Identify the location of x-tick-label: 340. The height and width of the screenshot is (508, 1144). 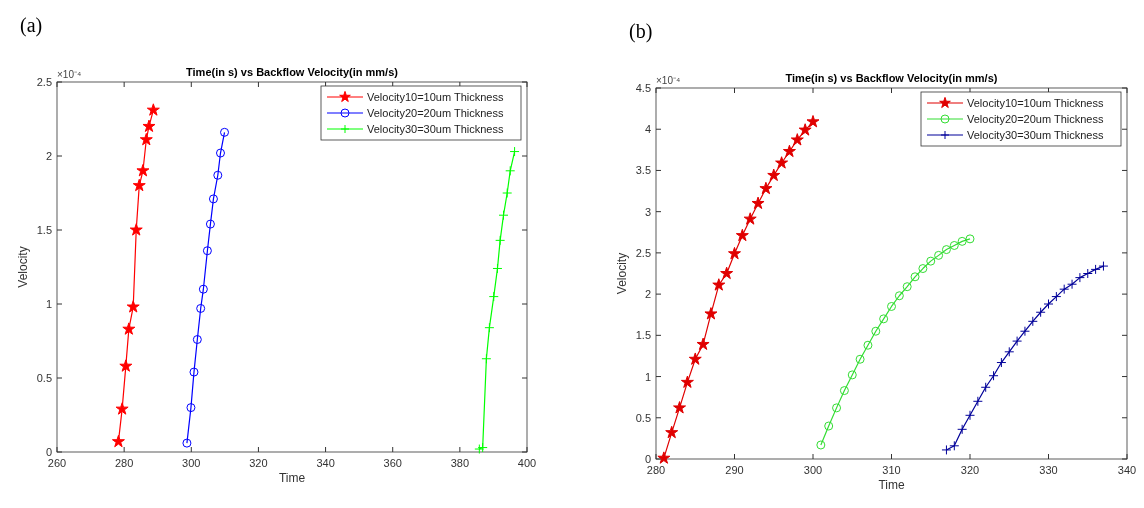
(1127, 470).